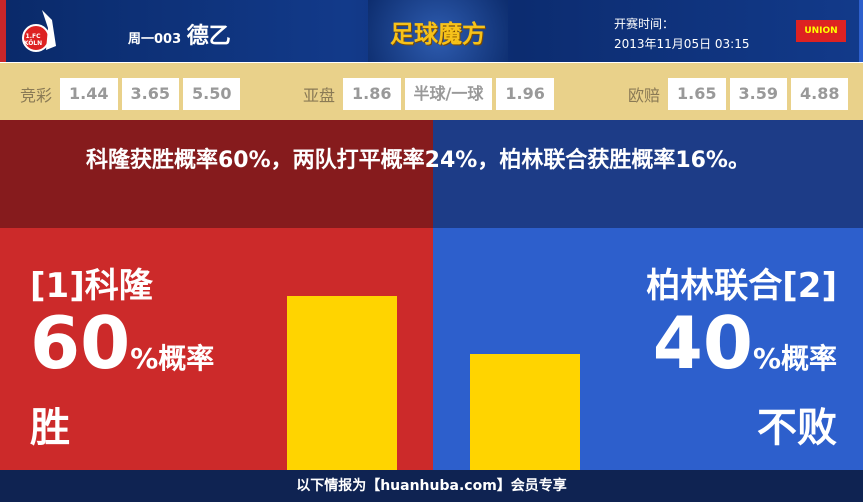  Describe the element at coordinates (741, 358) in the screenshot. I see `away-team: 柏林联合[2] 40%概率 不败` at that location.